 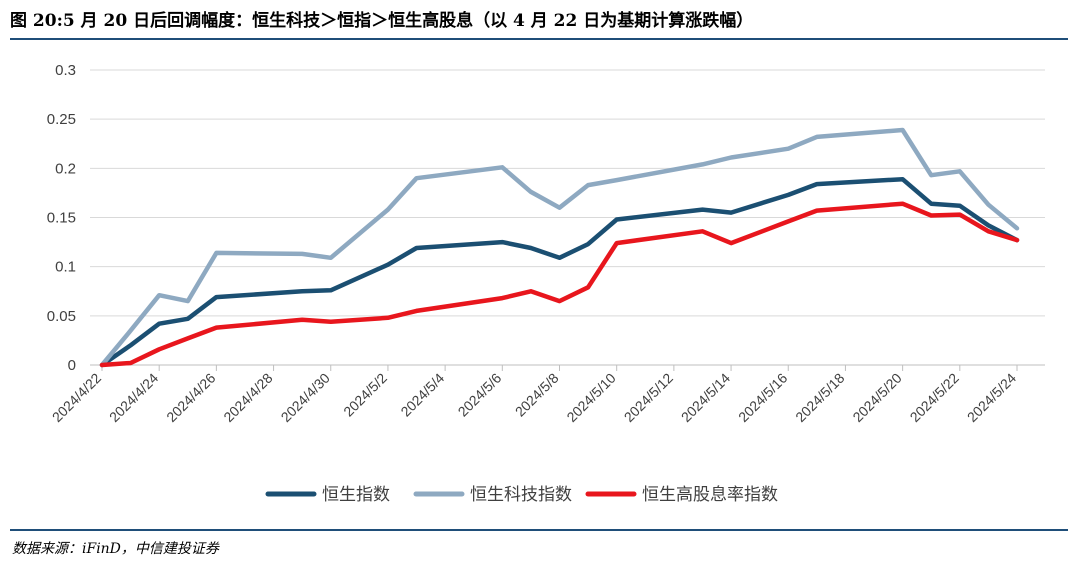 I want to click on x-tick-label: 2024/5/4, so click(x=422, y=395).